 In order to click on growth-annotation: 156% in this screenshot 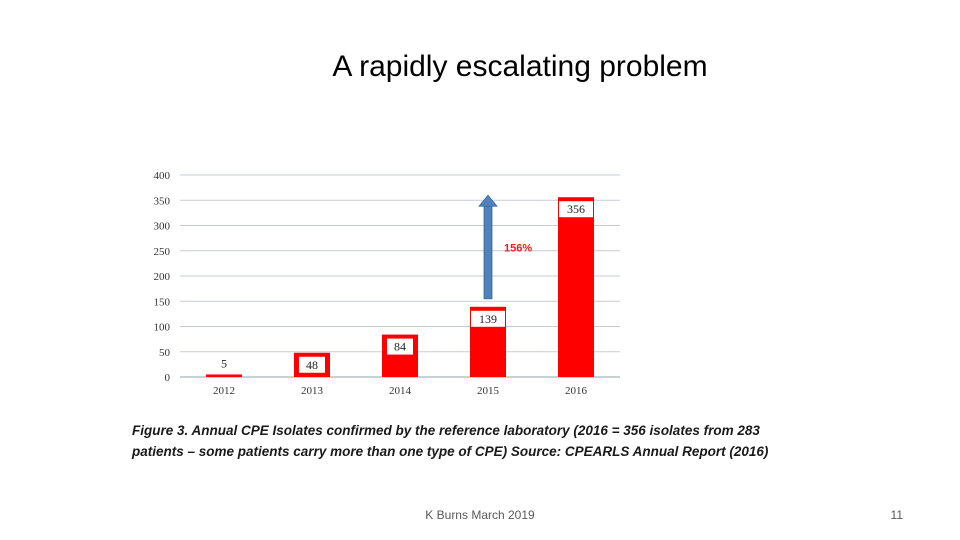, I will do `click(518, 248)`.